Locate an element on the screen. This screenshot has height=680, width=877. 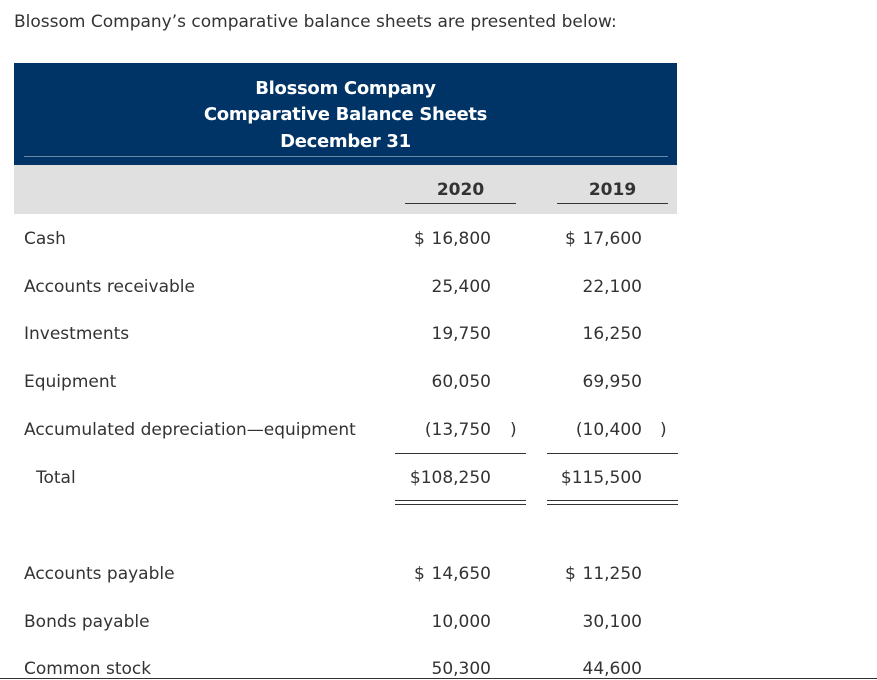
row-label: Bonds payable is located at coordinates (87, 621).